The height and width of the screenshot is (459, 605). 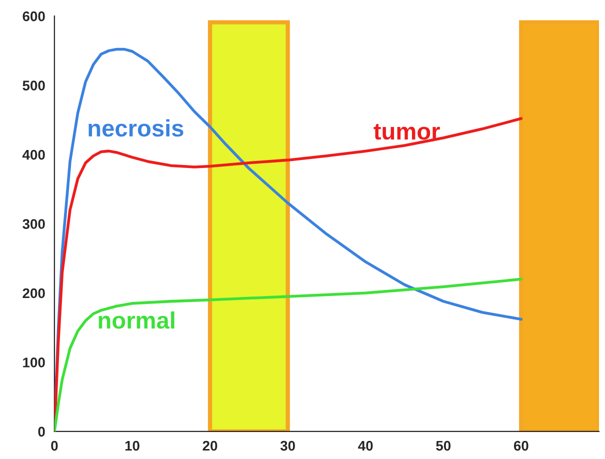 I want to click on y-tick-label: 400, so click(x=33, y=155).